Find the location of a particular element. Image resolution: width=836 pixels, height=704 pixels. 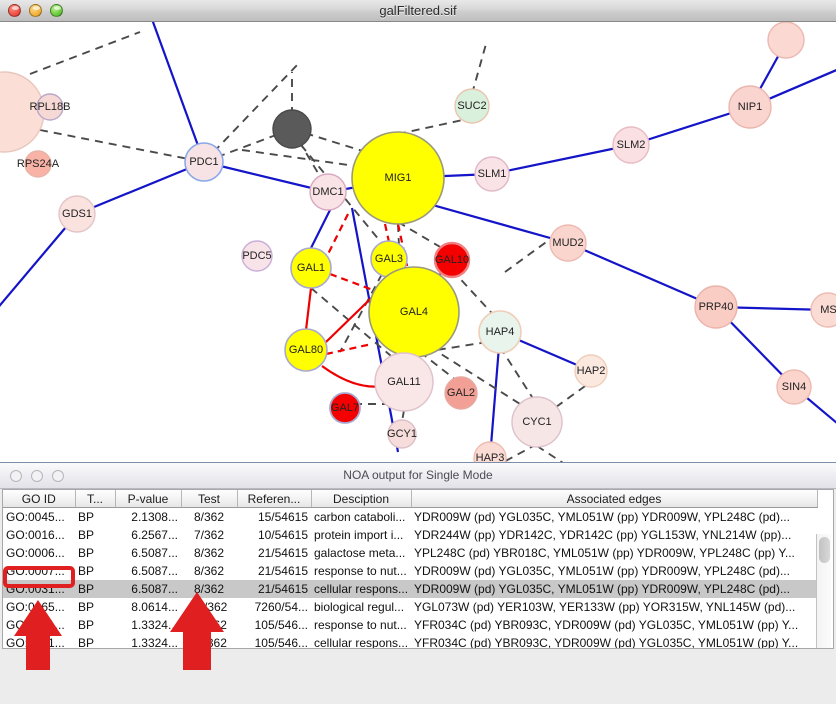

node-pdc5 is located at coordinates (257, 256).